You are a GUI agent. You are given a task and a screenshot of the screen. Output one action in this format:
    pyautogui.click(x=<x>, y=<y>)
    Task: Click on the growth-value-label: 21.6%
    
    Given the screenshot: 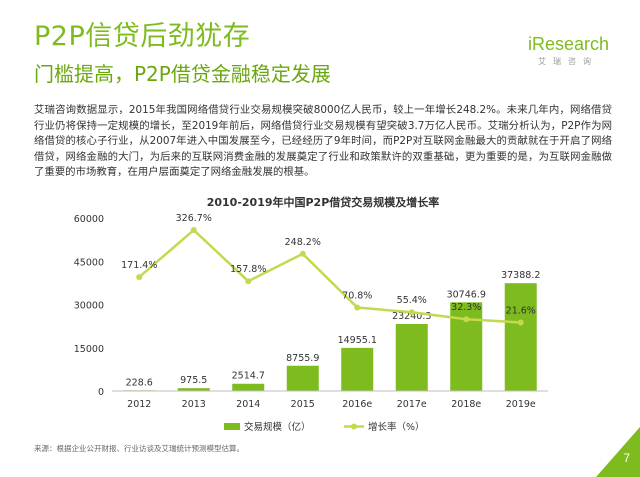 What is the action you would take?
    pyautogui.click(x=521, y=310)
    